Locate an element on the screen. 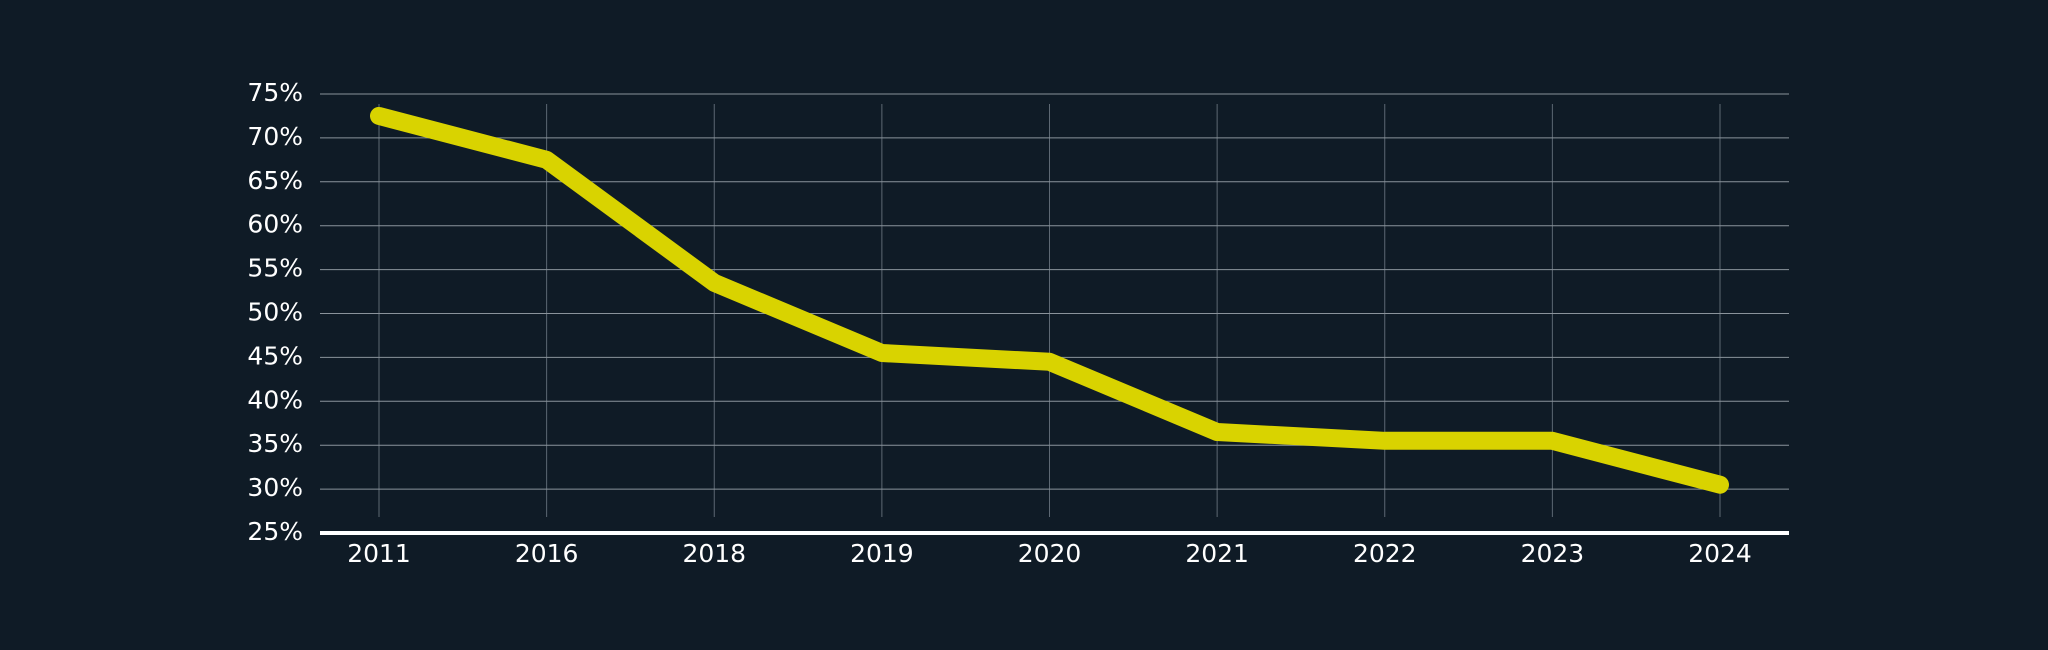 The width and height of the screenshot is (2048, 650). x-tick-label: 2022 is located at coordinates (1385, 553).